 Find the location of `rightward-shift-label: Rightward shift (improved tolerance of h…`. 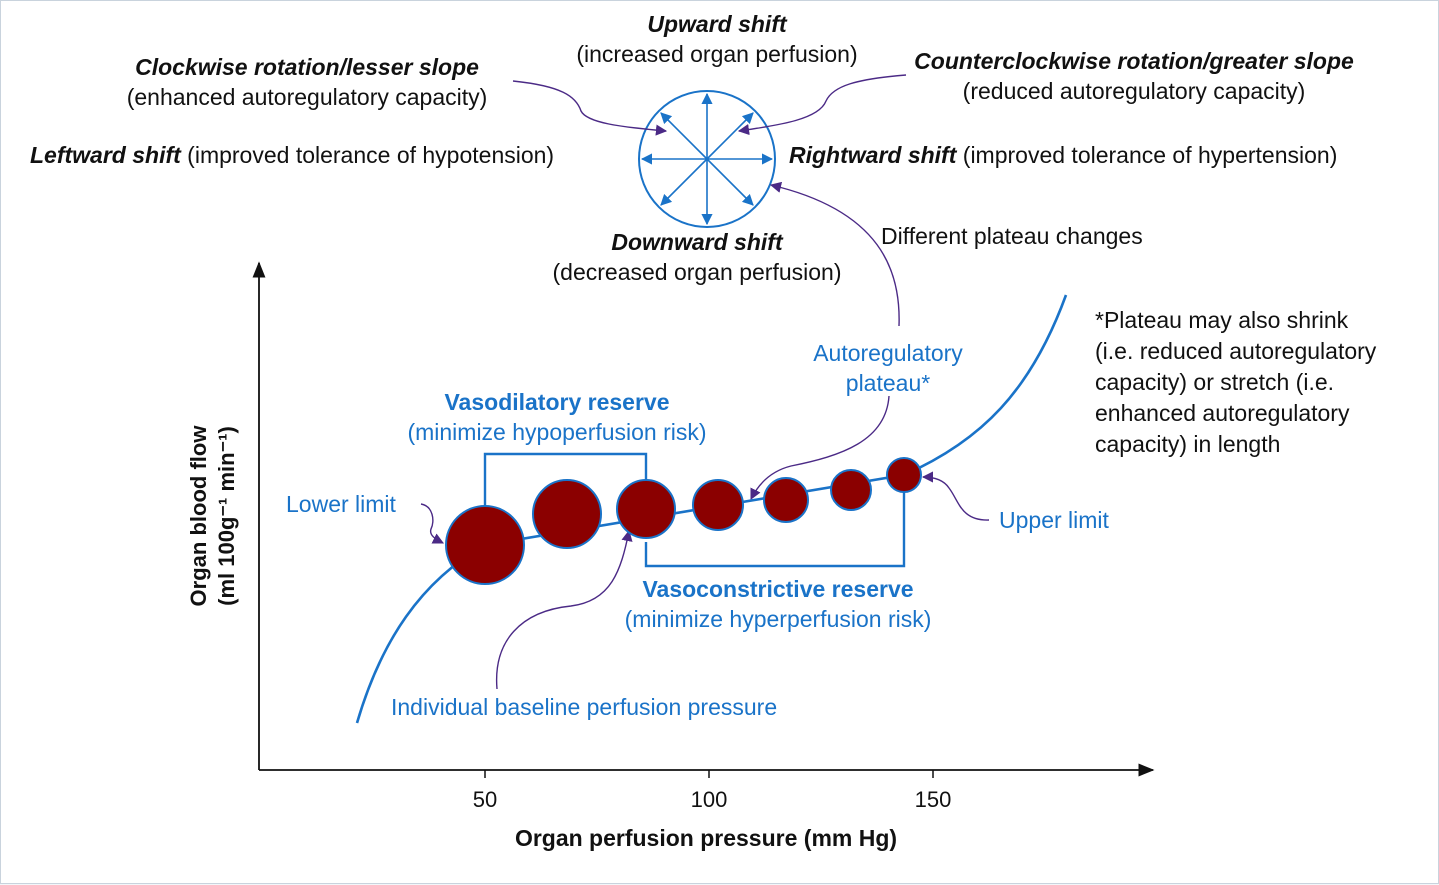

rightward-shift-label: Rightward shift (improved tolerance of h… is located at coordinates (1063, 155).